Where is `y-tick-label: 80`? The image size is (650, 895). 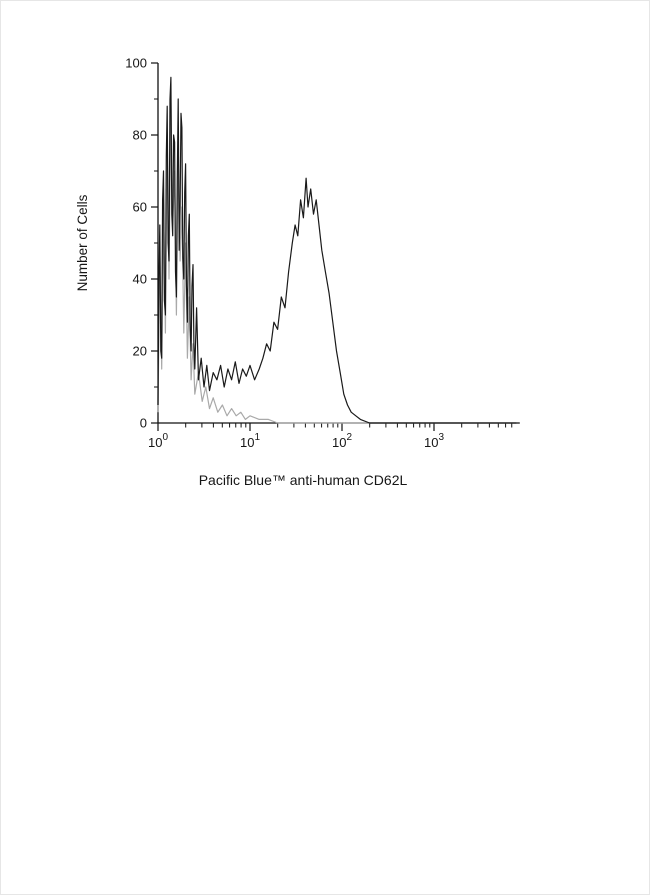
y-tick-label: 80 is located at coordinates (140, 135).